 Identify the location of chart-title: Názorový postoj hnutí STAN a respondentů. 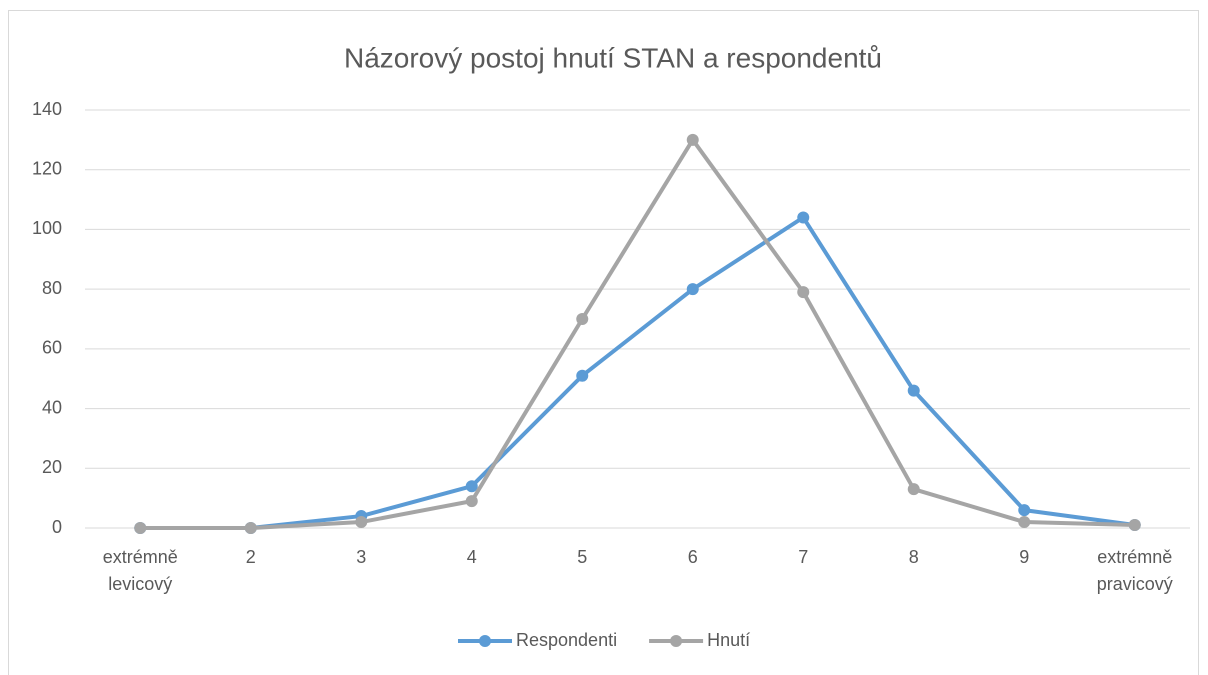
(613, 57).